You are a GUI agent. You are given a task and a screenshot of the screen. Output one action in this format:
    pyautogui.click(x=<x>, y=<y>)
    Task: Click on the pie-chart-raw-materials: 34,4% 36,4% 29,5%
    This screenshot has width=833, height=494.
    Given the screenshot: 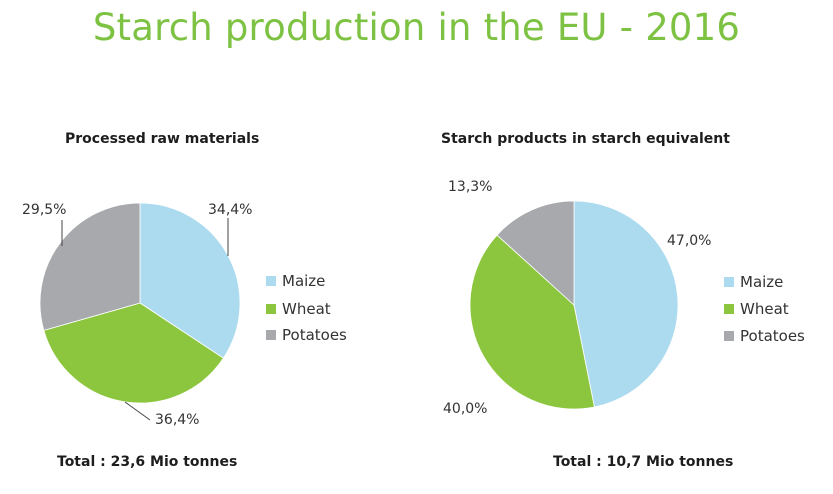 What is the action you would take?
    pyautogui.click(x=137, y=315)
    